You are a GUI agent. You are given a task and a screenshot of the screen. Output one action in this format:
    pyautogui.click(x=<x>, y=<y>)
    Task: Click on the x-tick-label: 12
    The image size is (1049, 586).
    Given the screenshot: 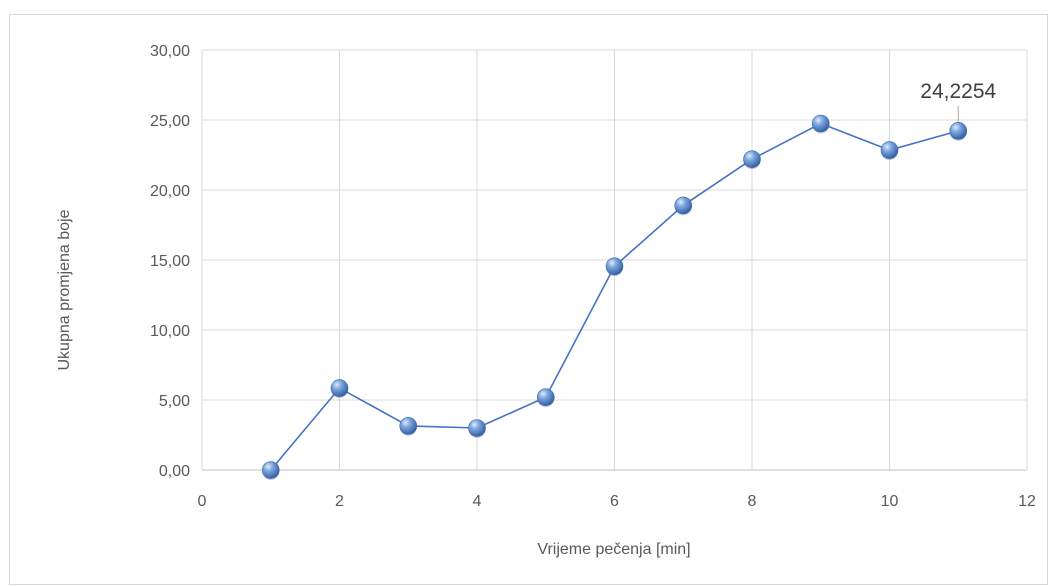 What is the action you would take?
    pyautogui.click(x=1027, y=501)
    